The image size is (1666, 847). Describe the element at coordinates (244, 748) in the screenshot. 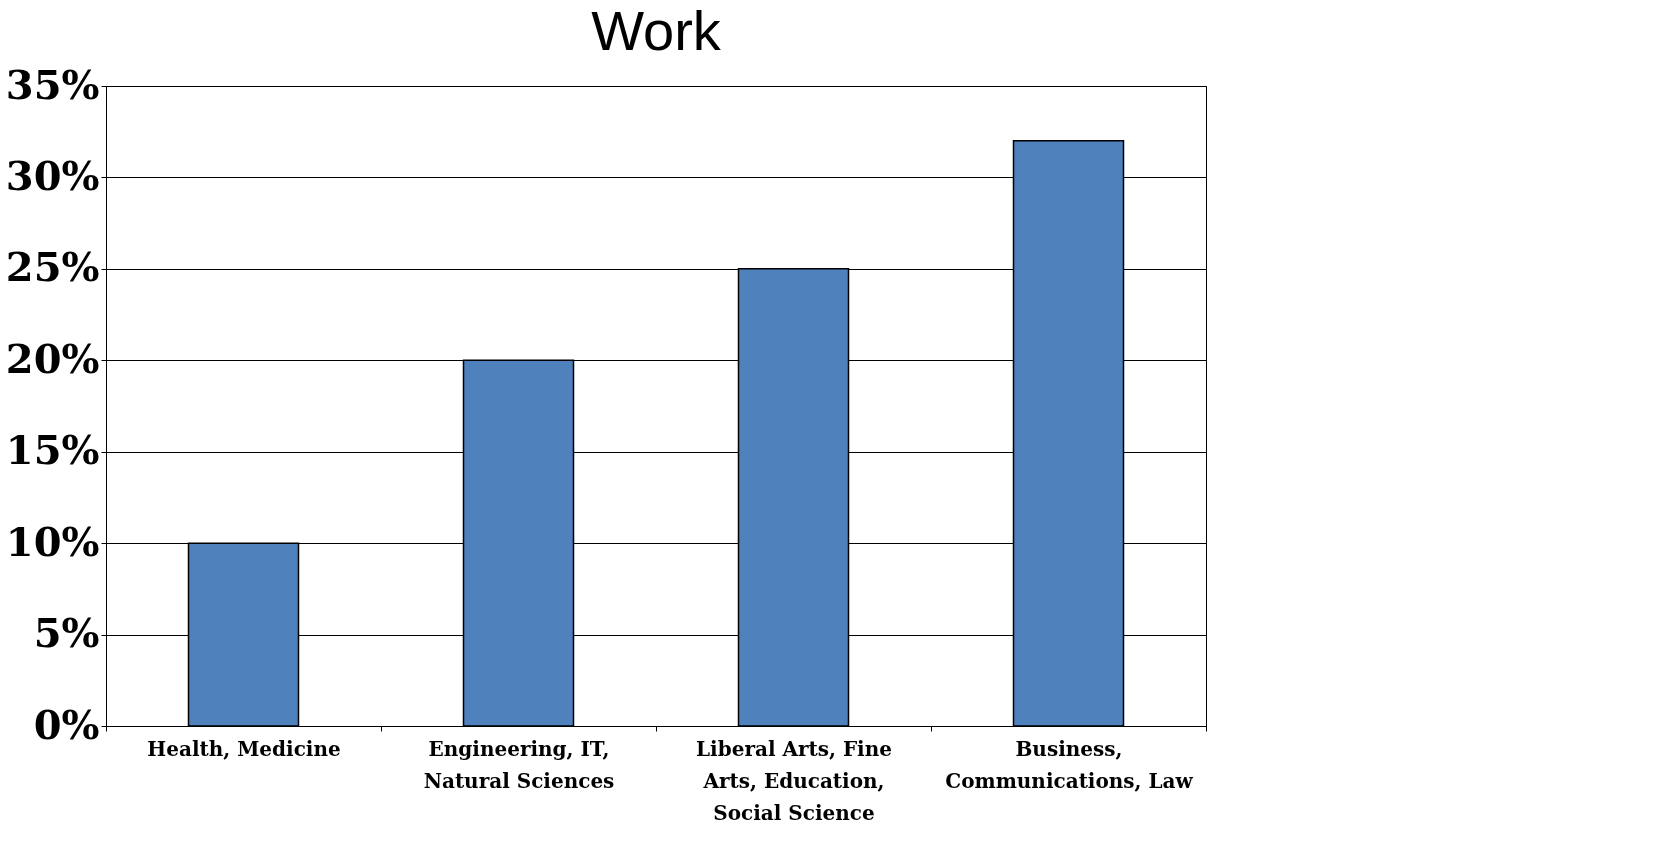

I see `x-tick-label: Health, Medicine` at that location.